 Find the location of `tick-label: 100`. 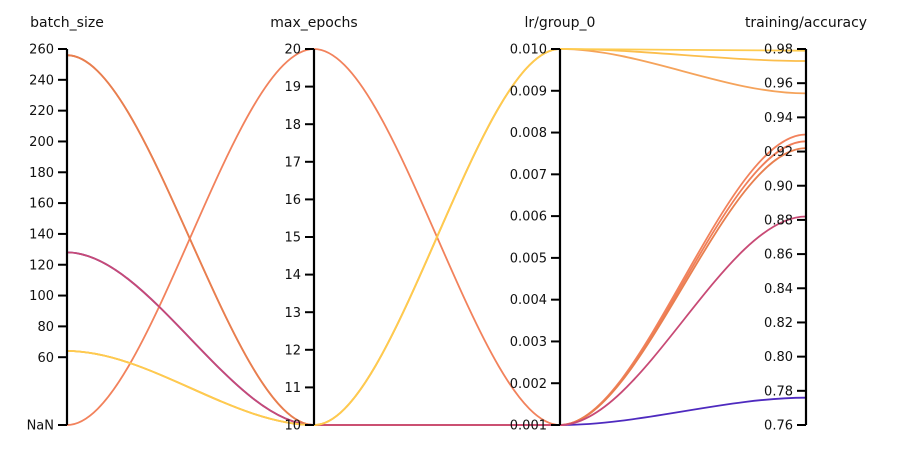

tick-label: 100 is located at coordinates (41, 296).